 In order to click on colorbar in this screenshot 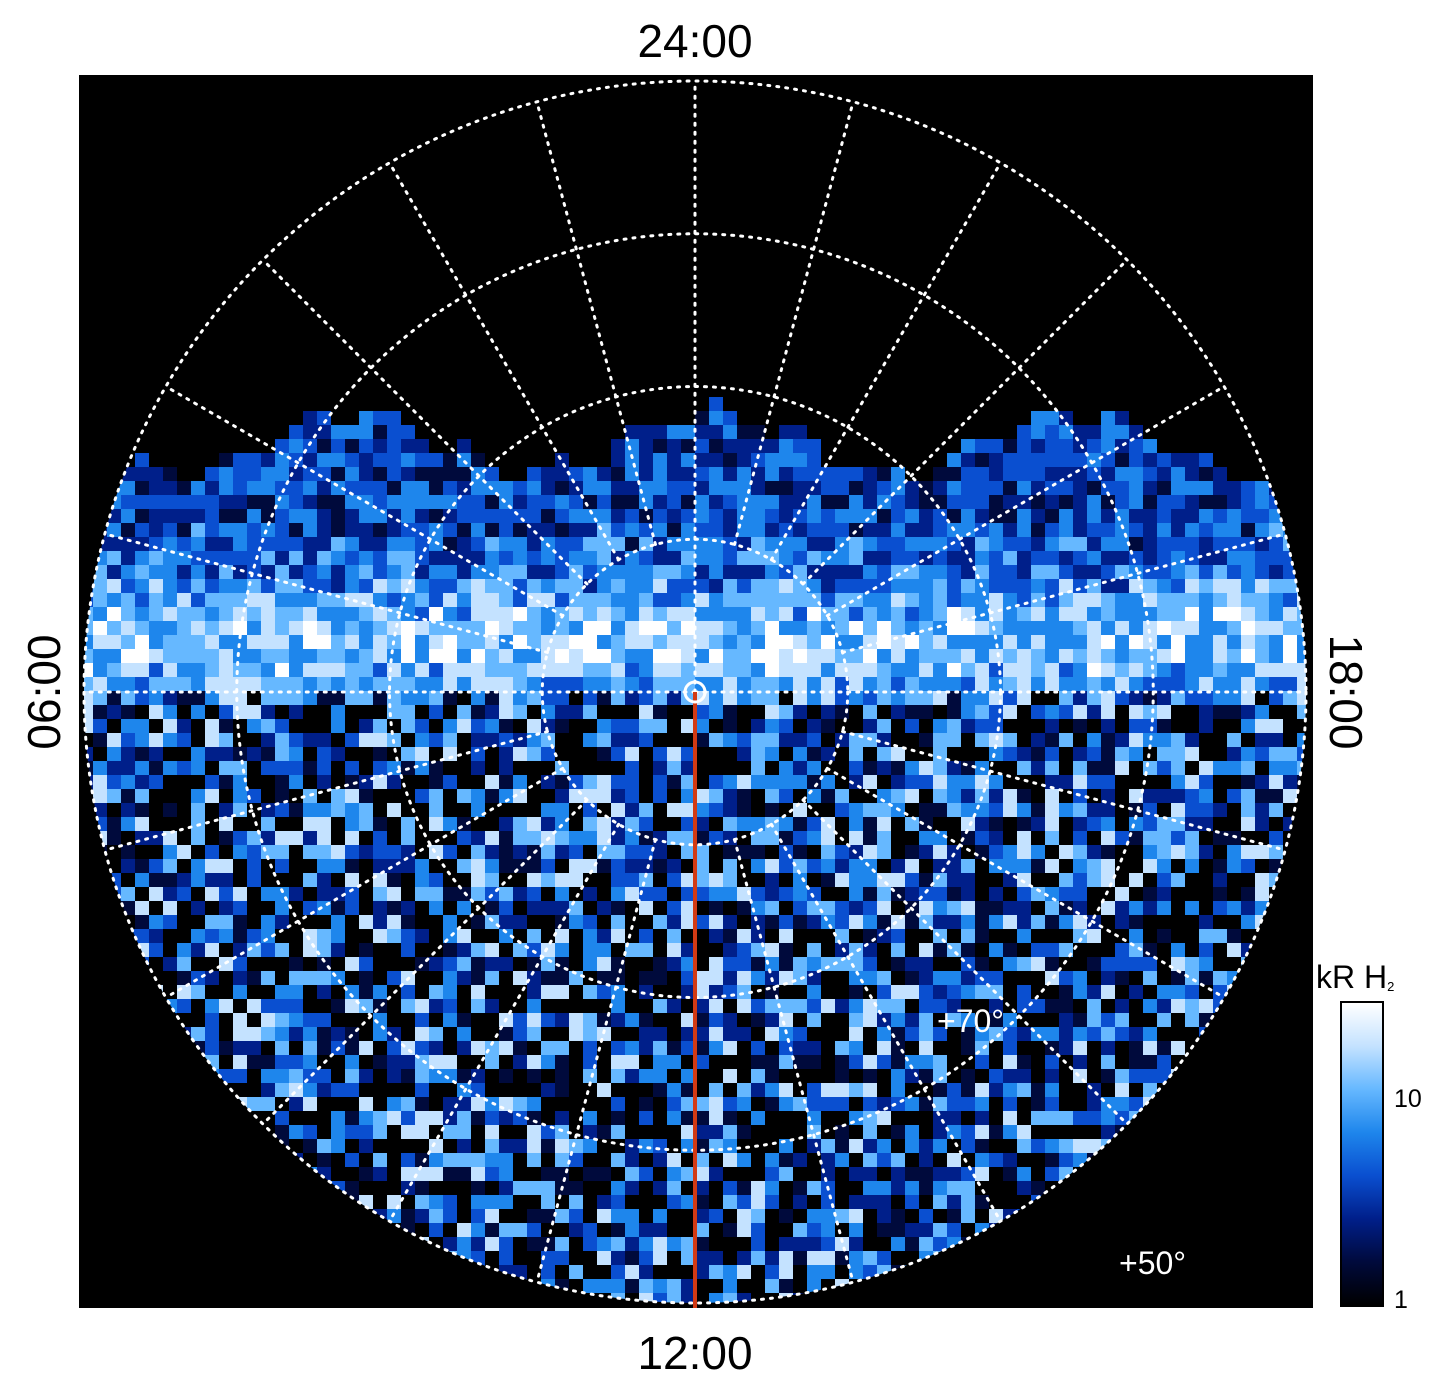, I will do `click(1362, 1154)`.